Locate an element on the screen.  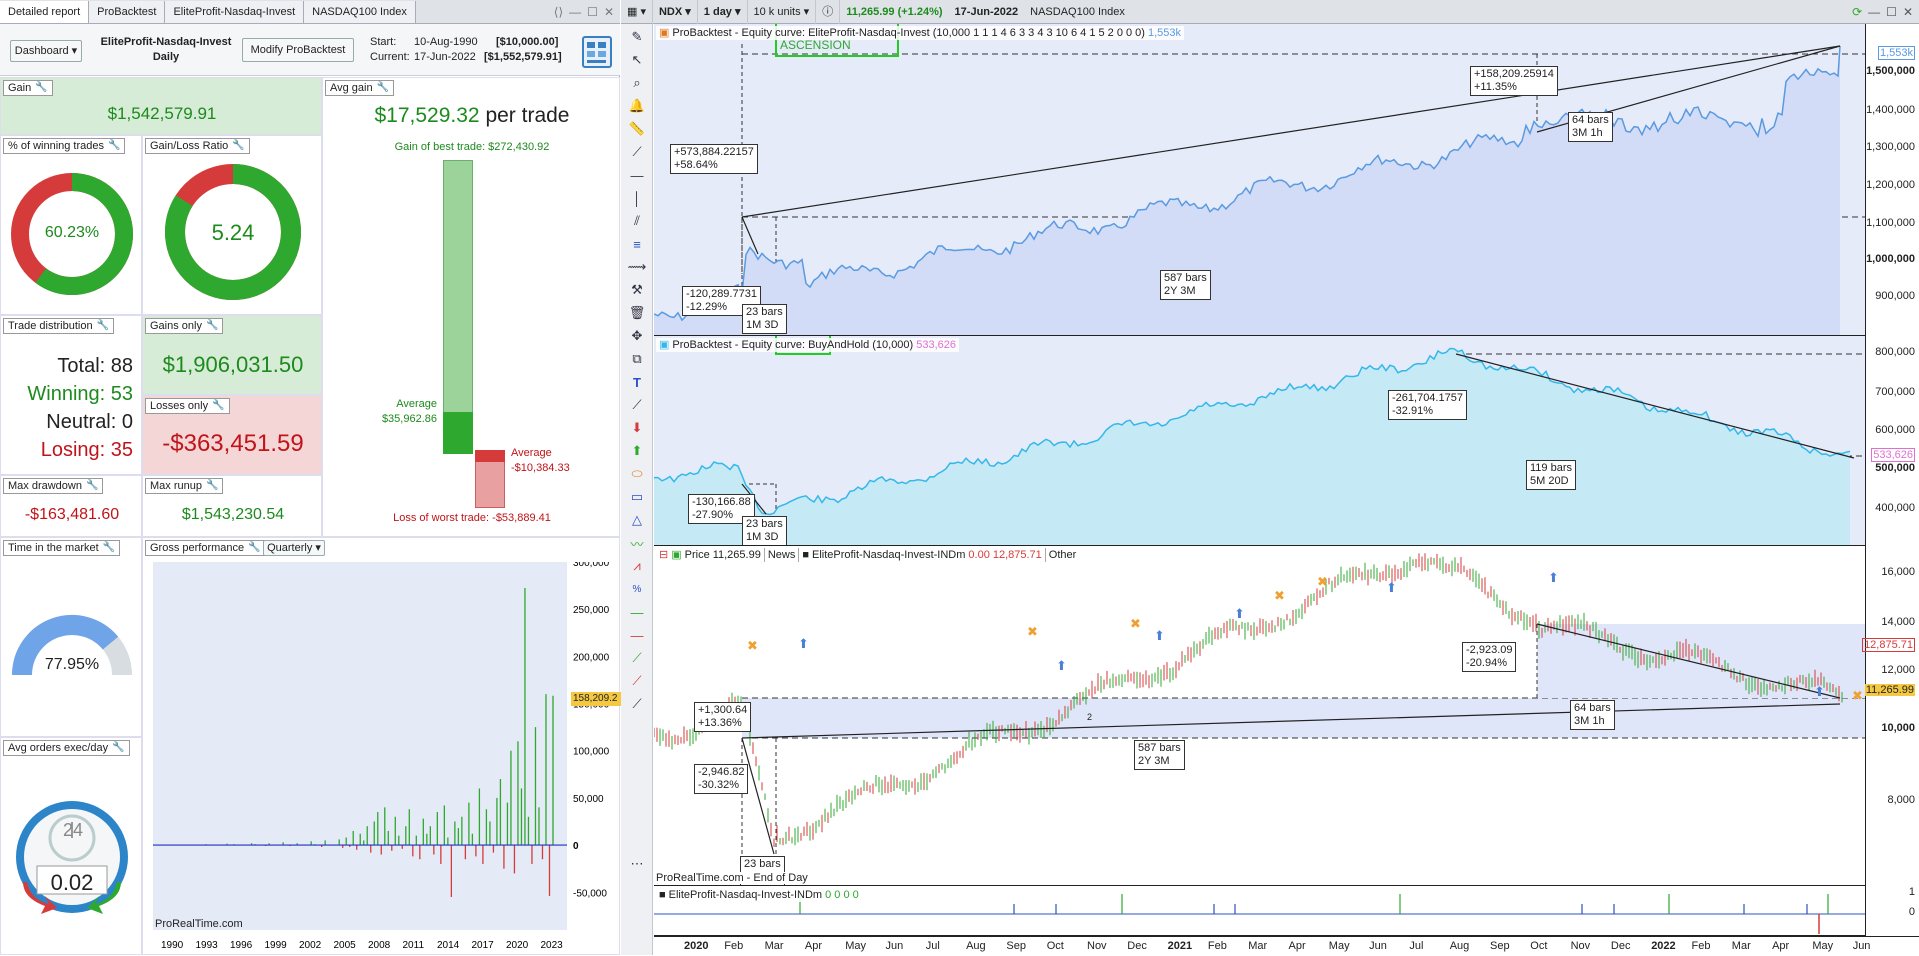
price-credit: ProRealTime.com - End of Day is located at coordinates (732, 878).